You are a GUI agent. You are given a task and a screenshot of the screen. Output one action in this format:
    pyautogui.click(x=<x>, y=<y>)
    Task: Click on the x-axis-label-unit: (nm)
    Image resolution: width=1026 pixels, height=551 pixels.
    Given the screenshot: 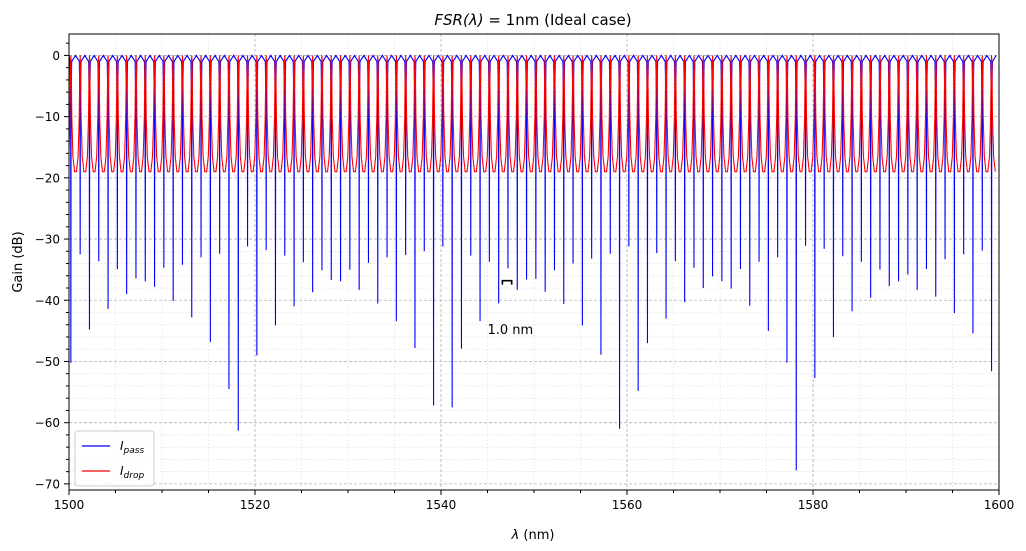 What is the action you would take?
    pyautogui.click(x=536, y=535)
    